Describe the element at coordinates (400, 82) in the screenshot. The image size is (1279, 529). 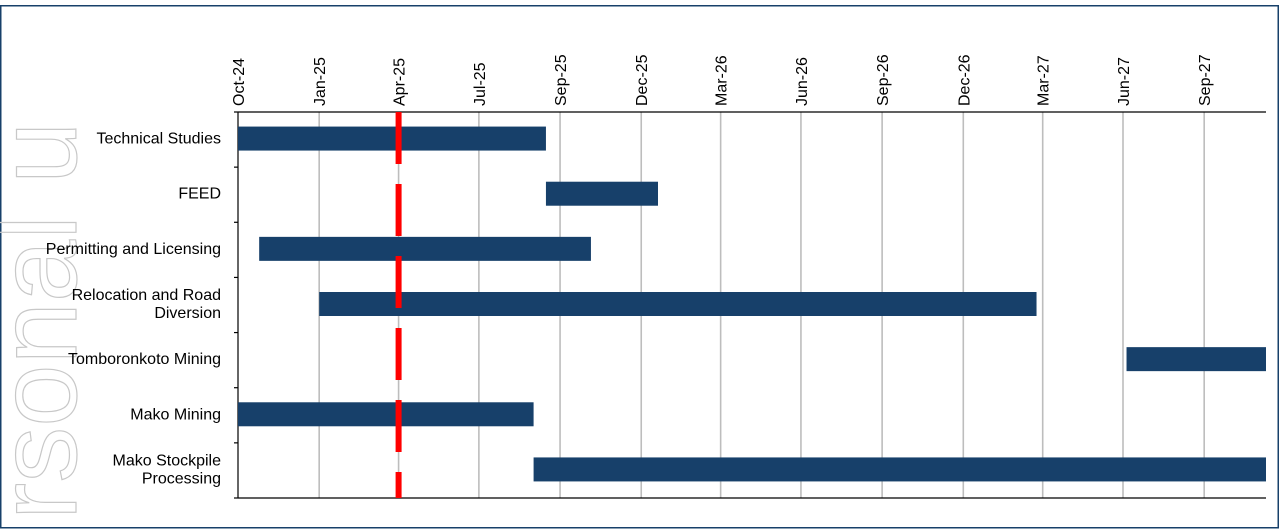
I see `x-tick-label: Apr-25` at that location.